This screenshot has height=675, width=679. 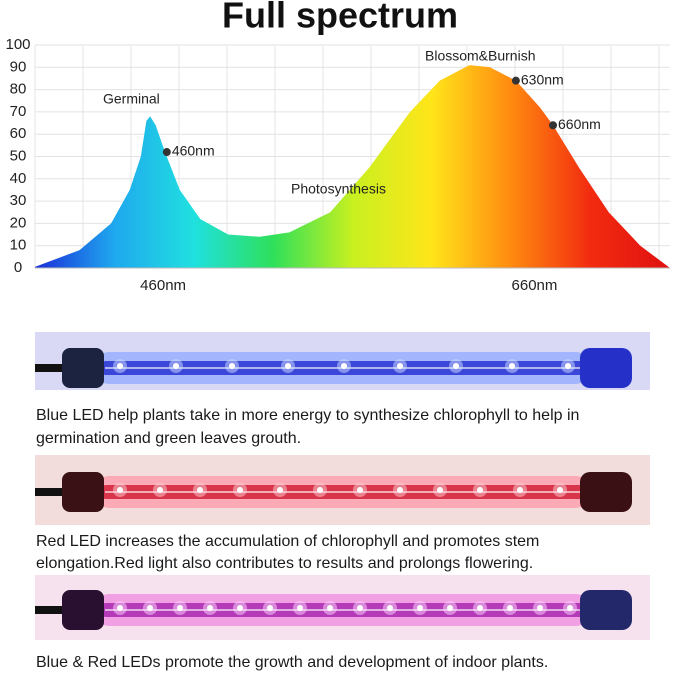 I want to click on annotation: Photosynthesis, so click(x=338, y=189).